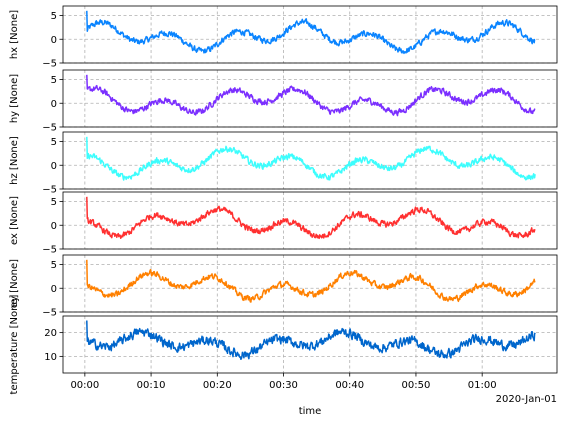 The height and width of the screenshot is (432, 575). Describe the element at coordinates (349, 385) in the screenshot. I see `x-tick-label: 00:40` at that location.